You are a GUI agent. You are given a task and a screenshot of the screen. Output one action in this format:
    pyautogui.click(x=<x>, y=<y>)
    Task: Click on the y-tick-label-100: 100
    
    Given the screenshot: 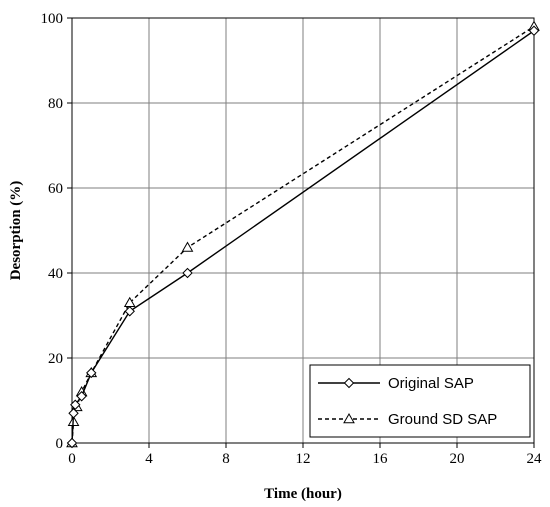 What is the action you would take?
    pyautogui.click(x=52, y=19)
    